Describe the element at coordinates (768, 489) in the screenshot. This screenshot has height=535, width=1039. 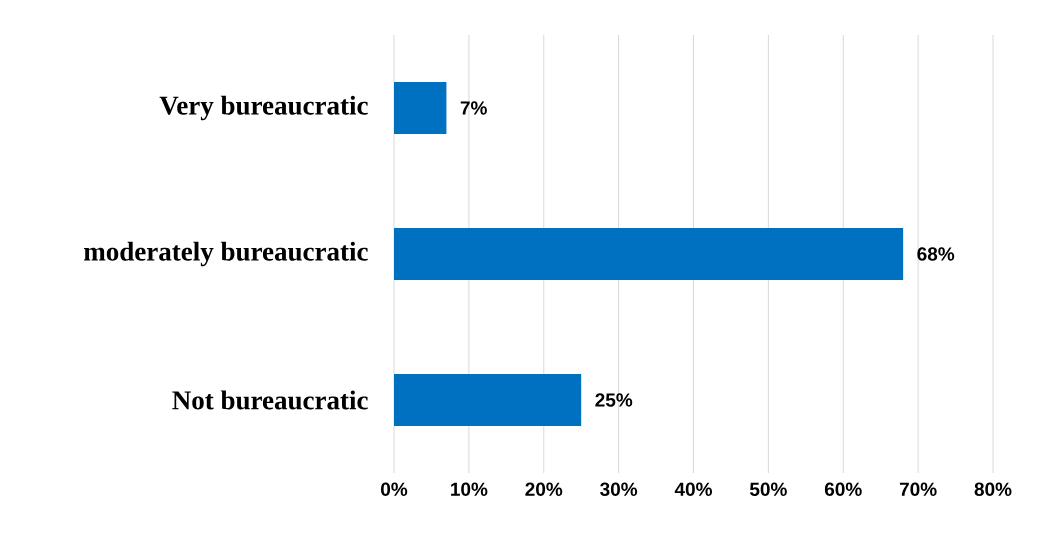
I see `x-tick-label: 50%` at that location.